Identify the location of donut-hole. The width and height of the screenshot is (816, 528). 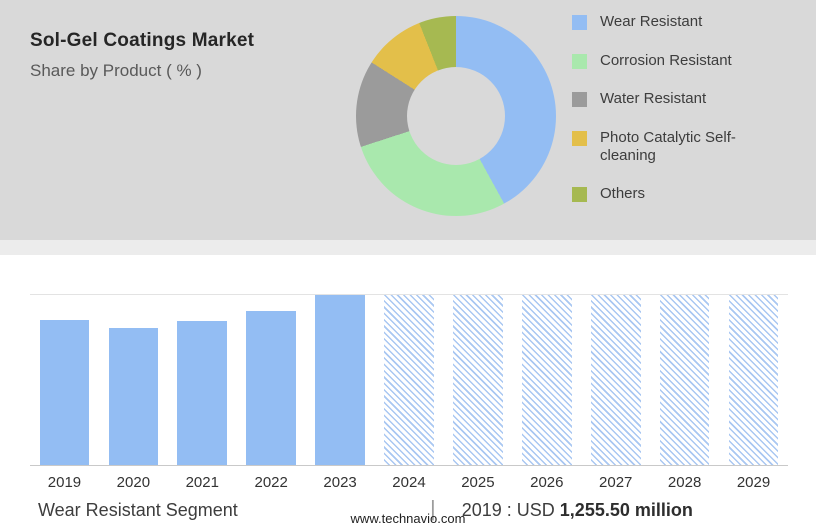
(456, 116).